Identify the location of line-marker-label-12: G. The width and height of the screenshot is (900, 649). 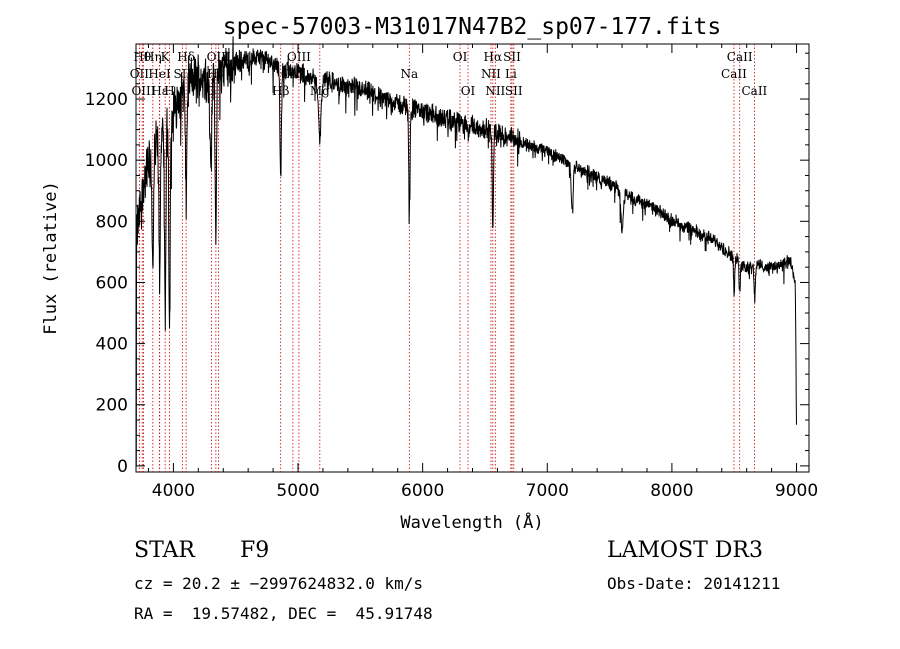
(212, 91).